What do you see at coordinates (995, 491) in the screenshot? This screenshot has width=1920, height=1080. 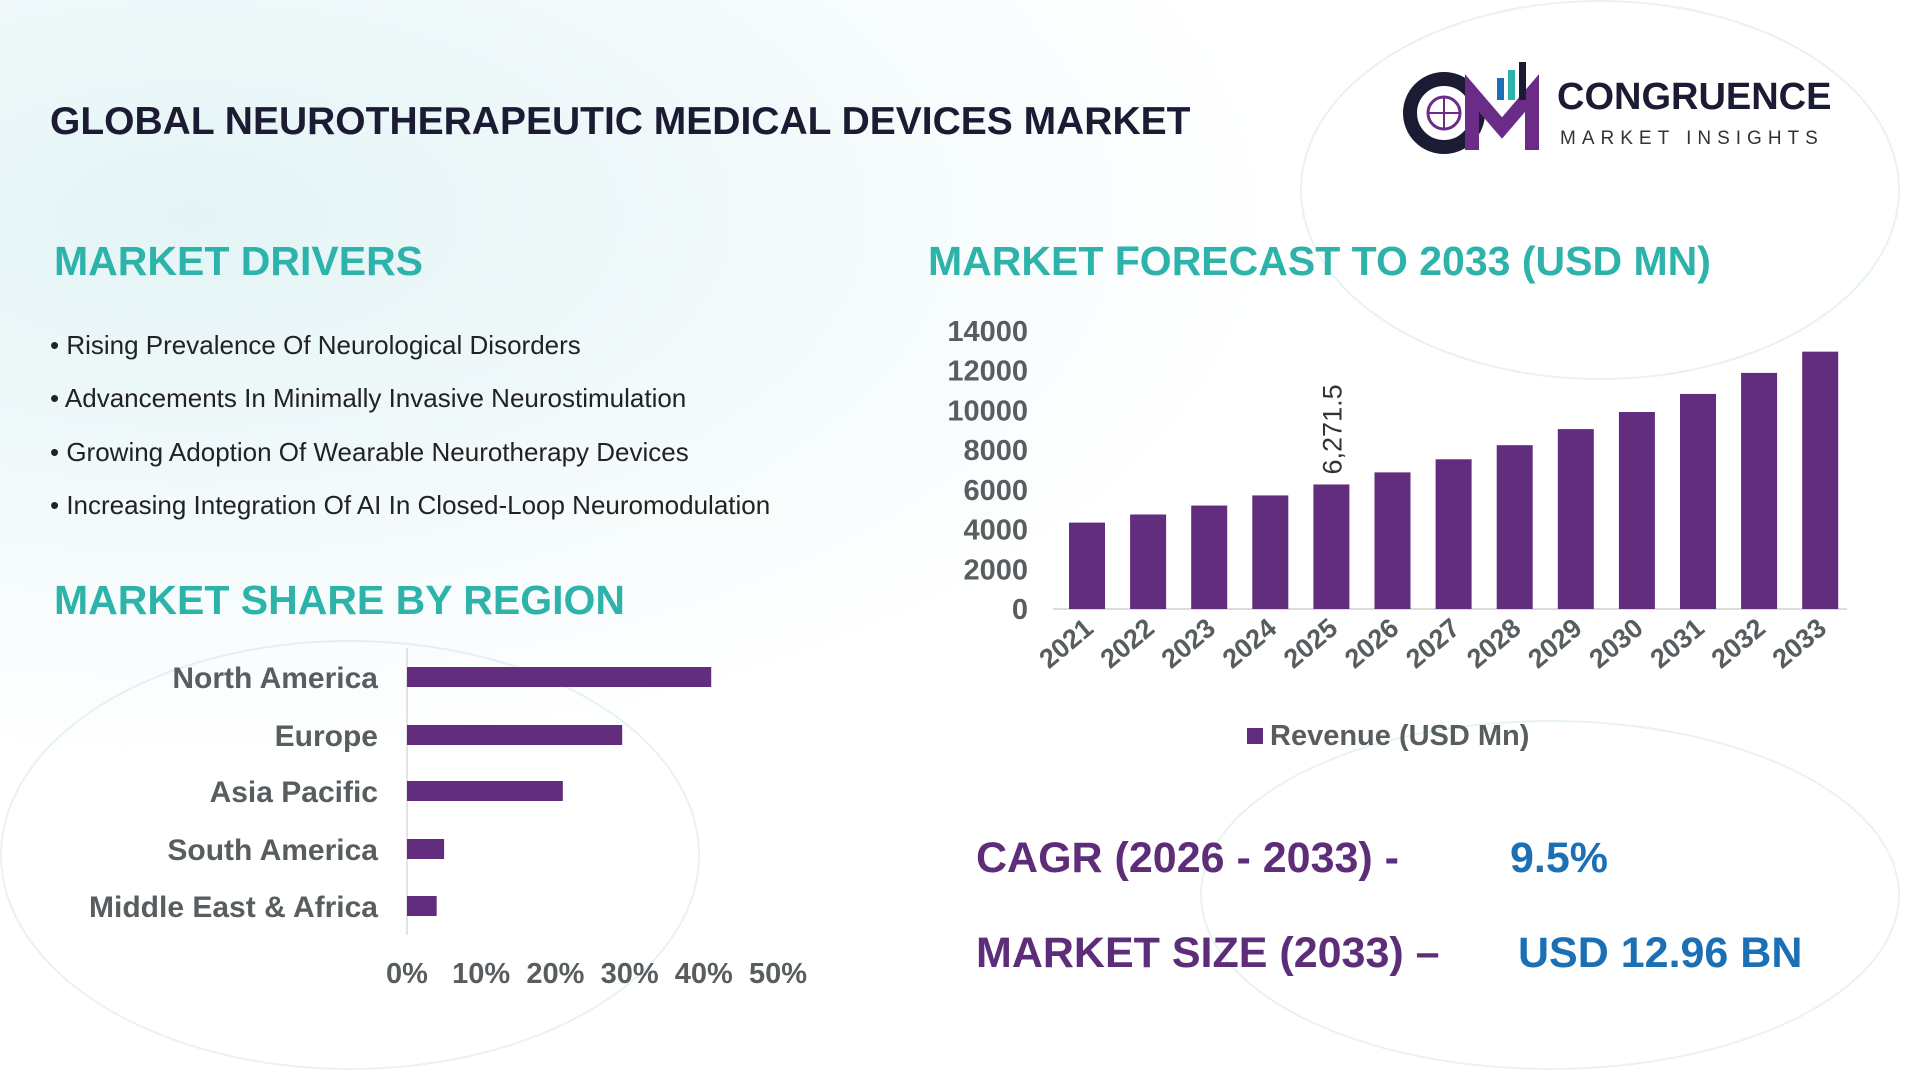 I see `y-tick-label: 6000` at bounding box center [995, 491].